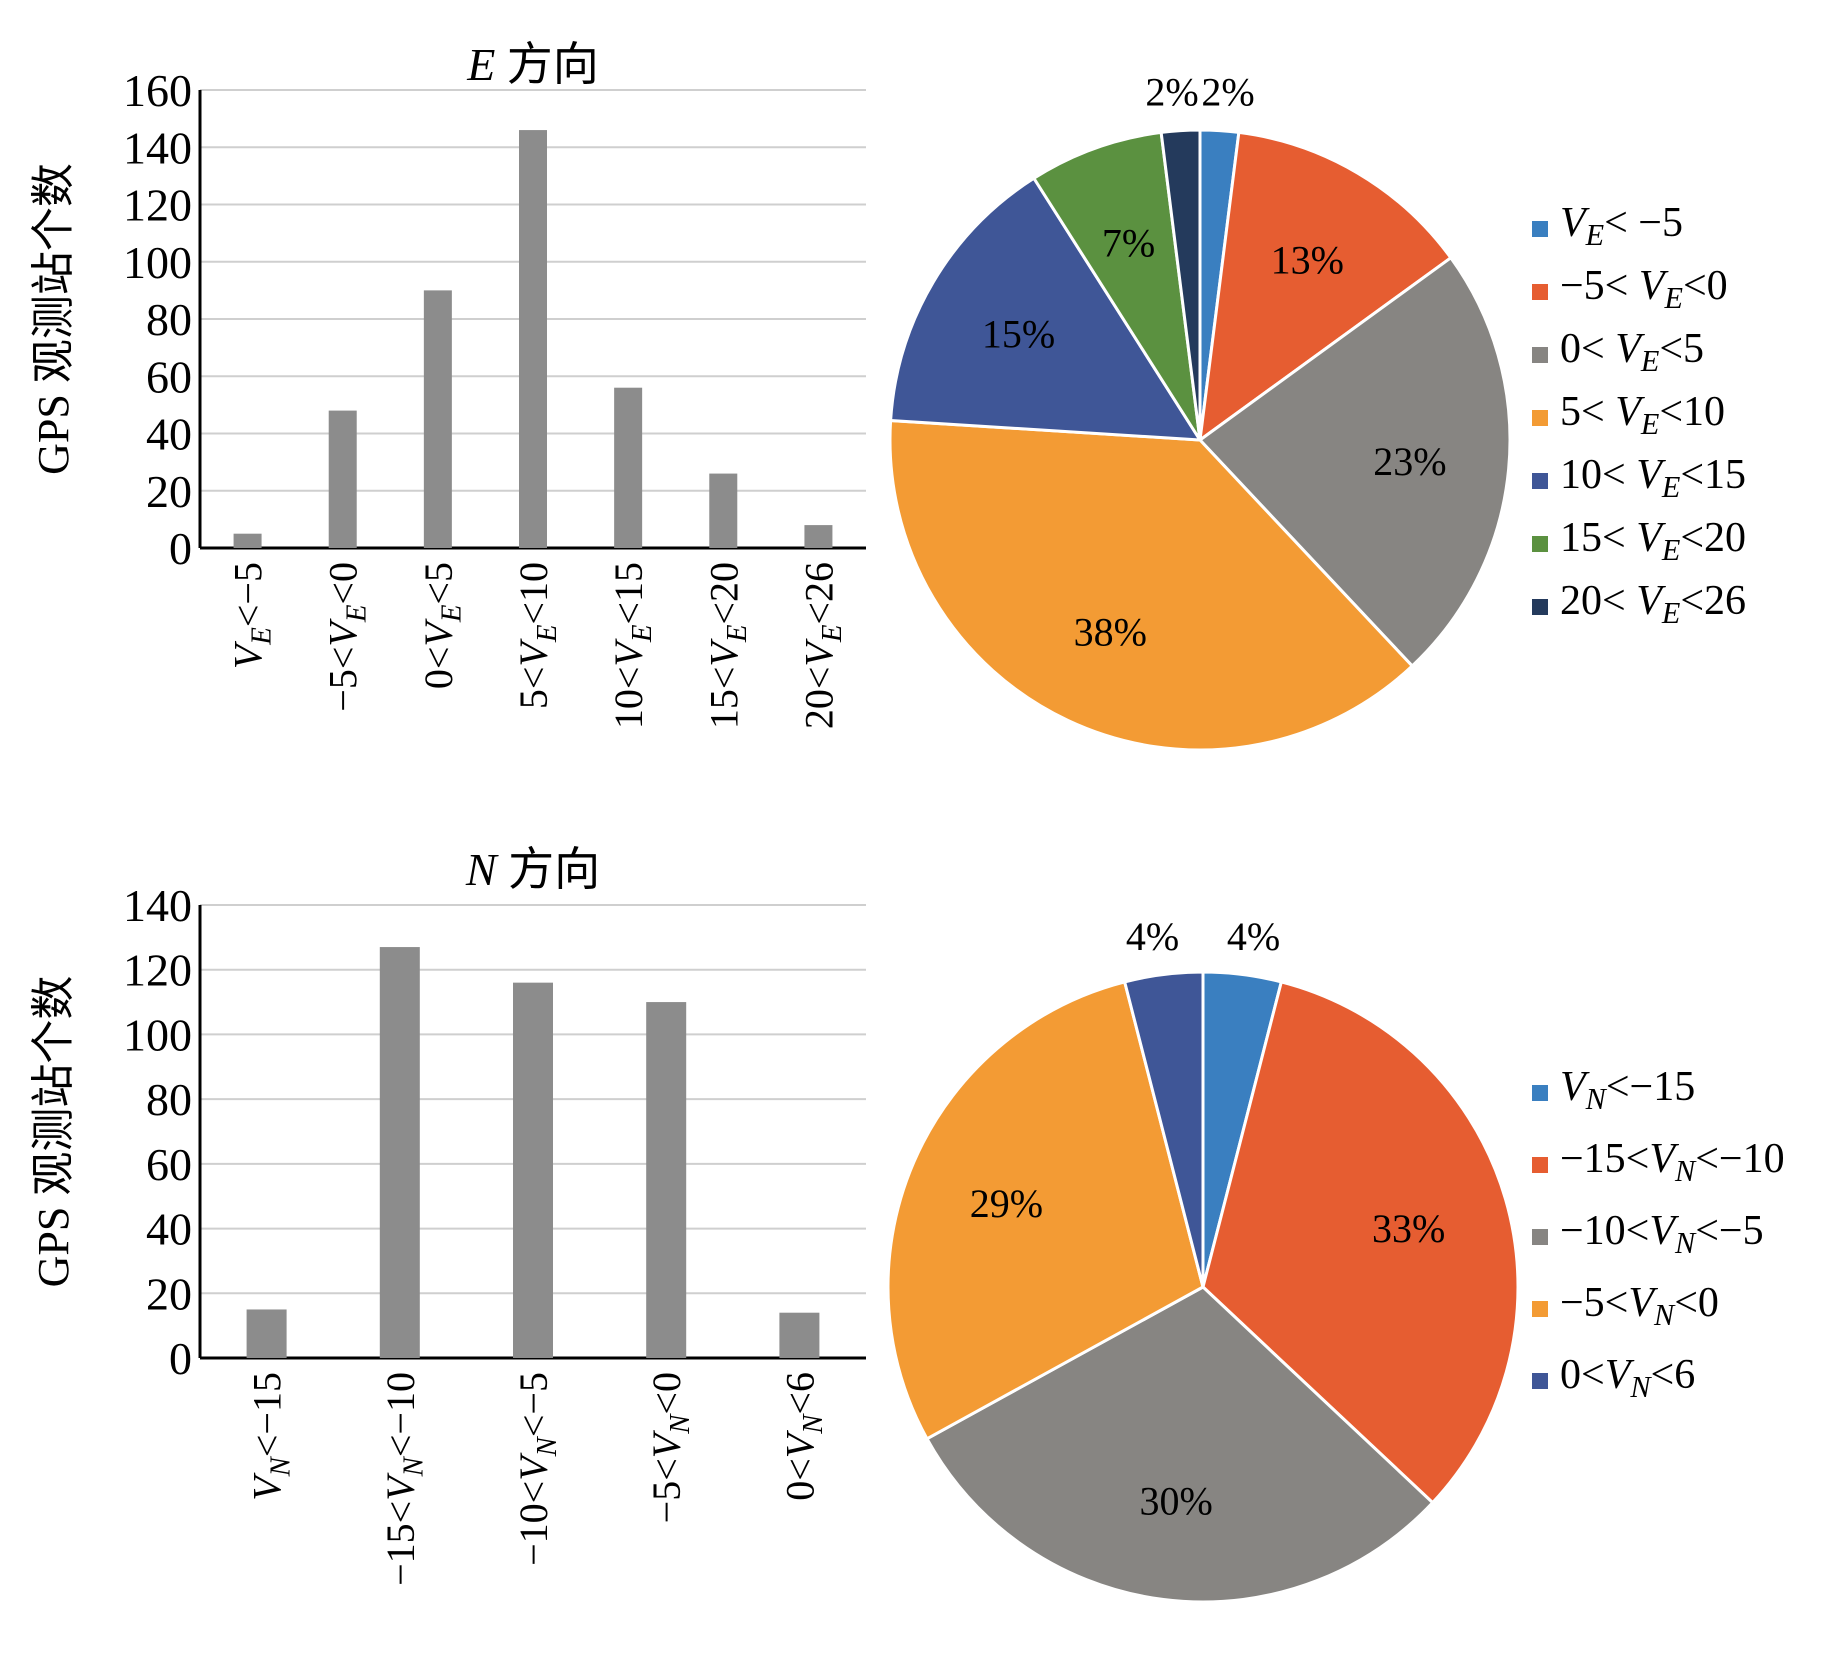 Image resolution: width=1843 pixels, height=1654 pixels. What do you see at coordinates (1307, 260) in the screenshot?
I see `slice-label: 13%` at bounding box center [1307, 260].